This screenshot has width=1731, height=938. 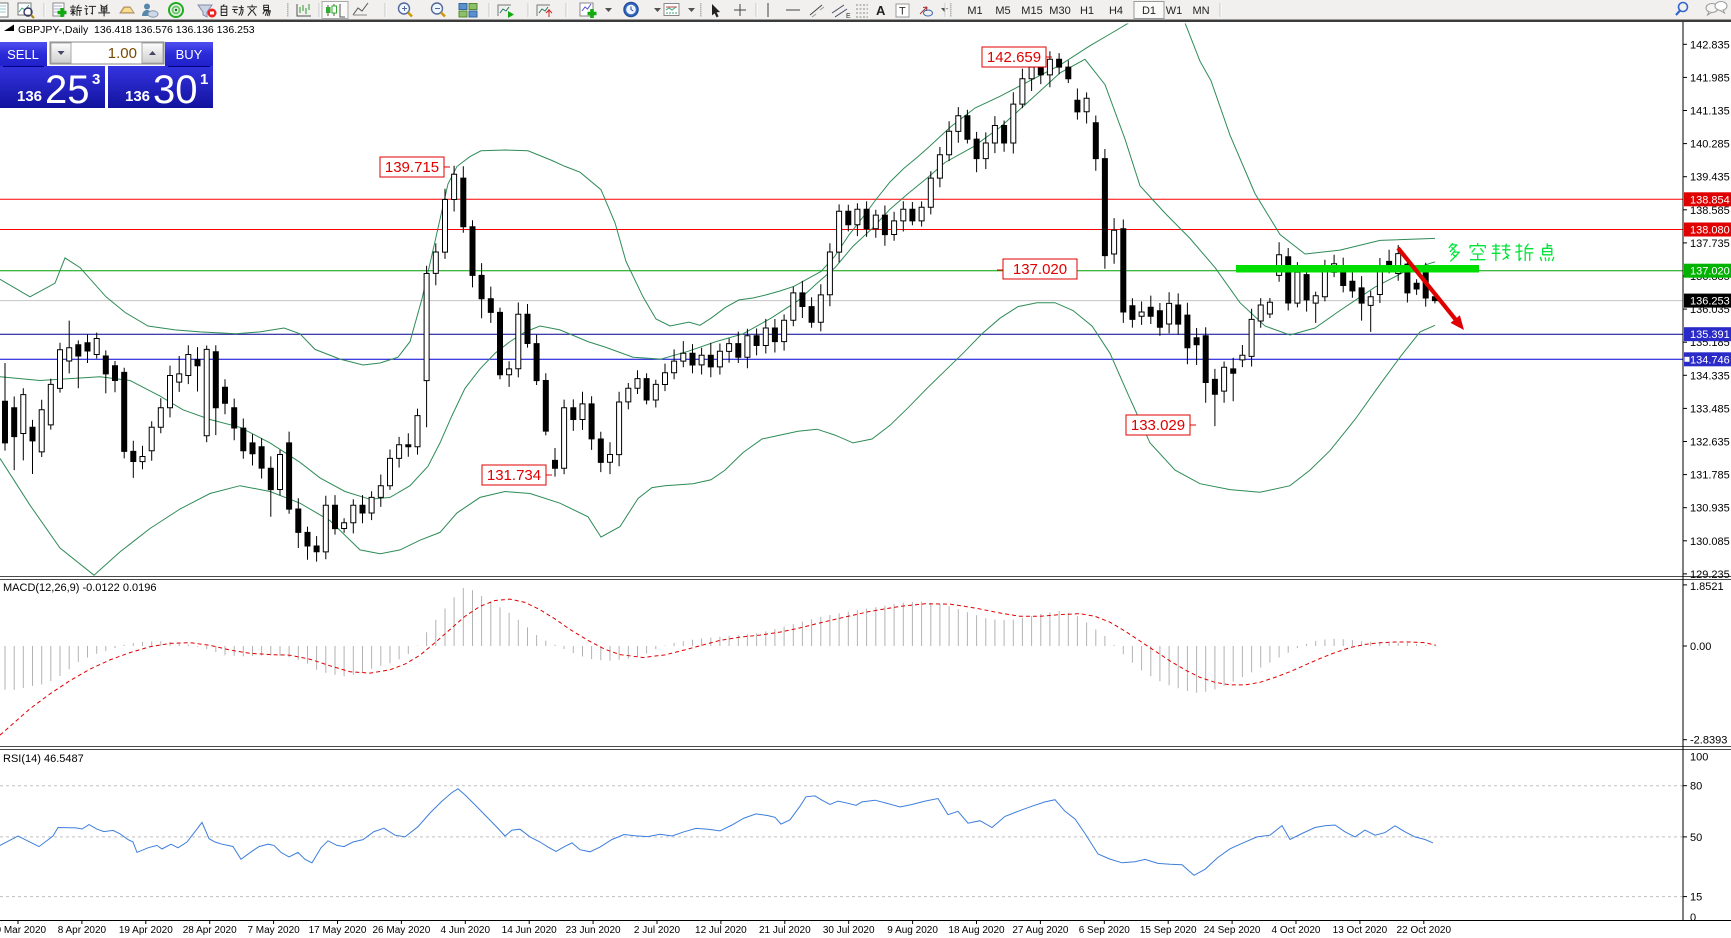 What do you see at coordinates (1710, 302) in the screenshot?
I see `svg-text: 136.253` at bounding box center [1710, 302].